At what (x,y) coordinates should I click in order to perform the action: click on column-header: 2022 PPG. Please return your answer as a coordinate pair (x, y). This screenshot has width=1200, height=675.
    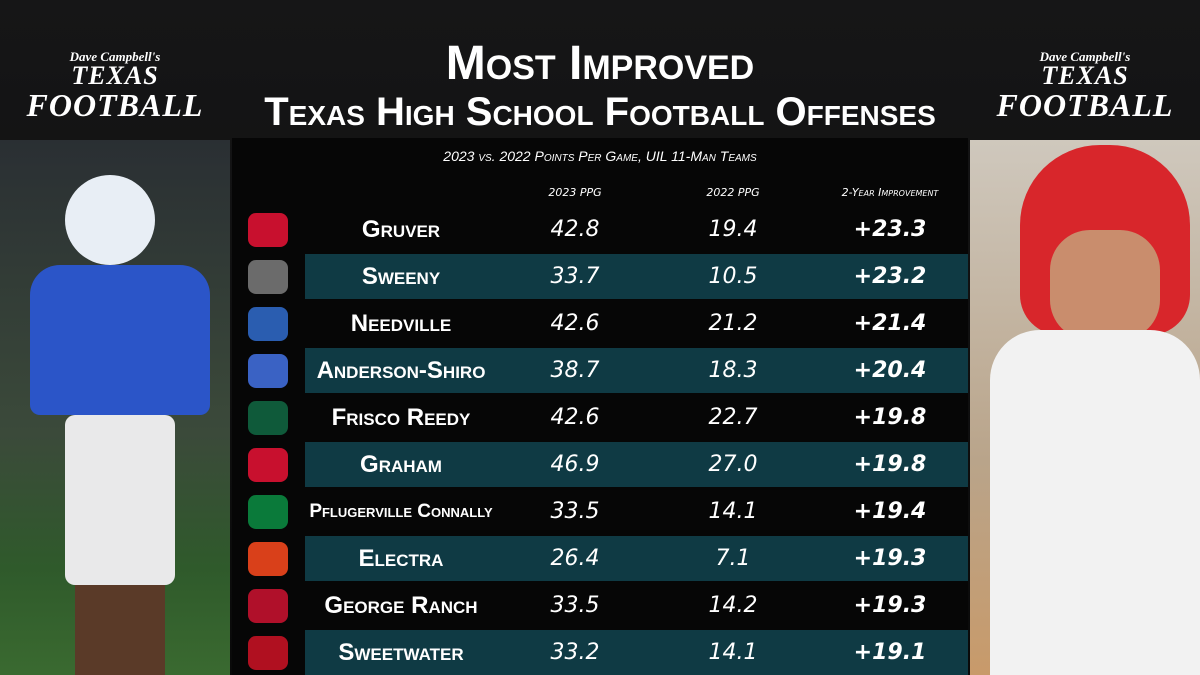
    Looking at the image, I should click on (733, 192).